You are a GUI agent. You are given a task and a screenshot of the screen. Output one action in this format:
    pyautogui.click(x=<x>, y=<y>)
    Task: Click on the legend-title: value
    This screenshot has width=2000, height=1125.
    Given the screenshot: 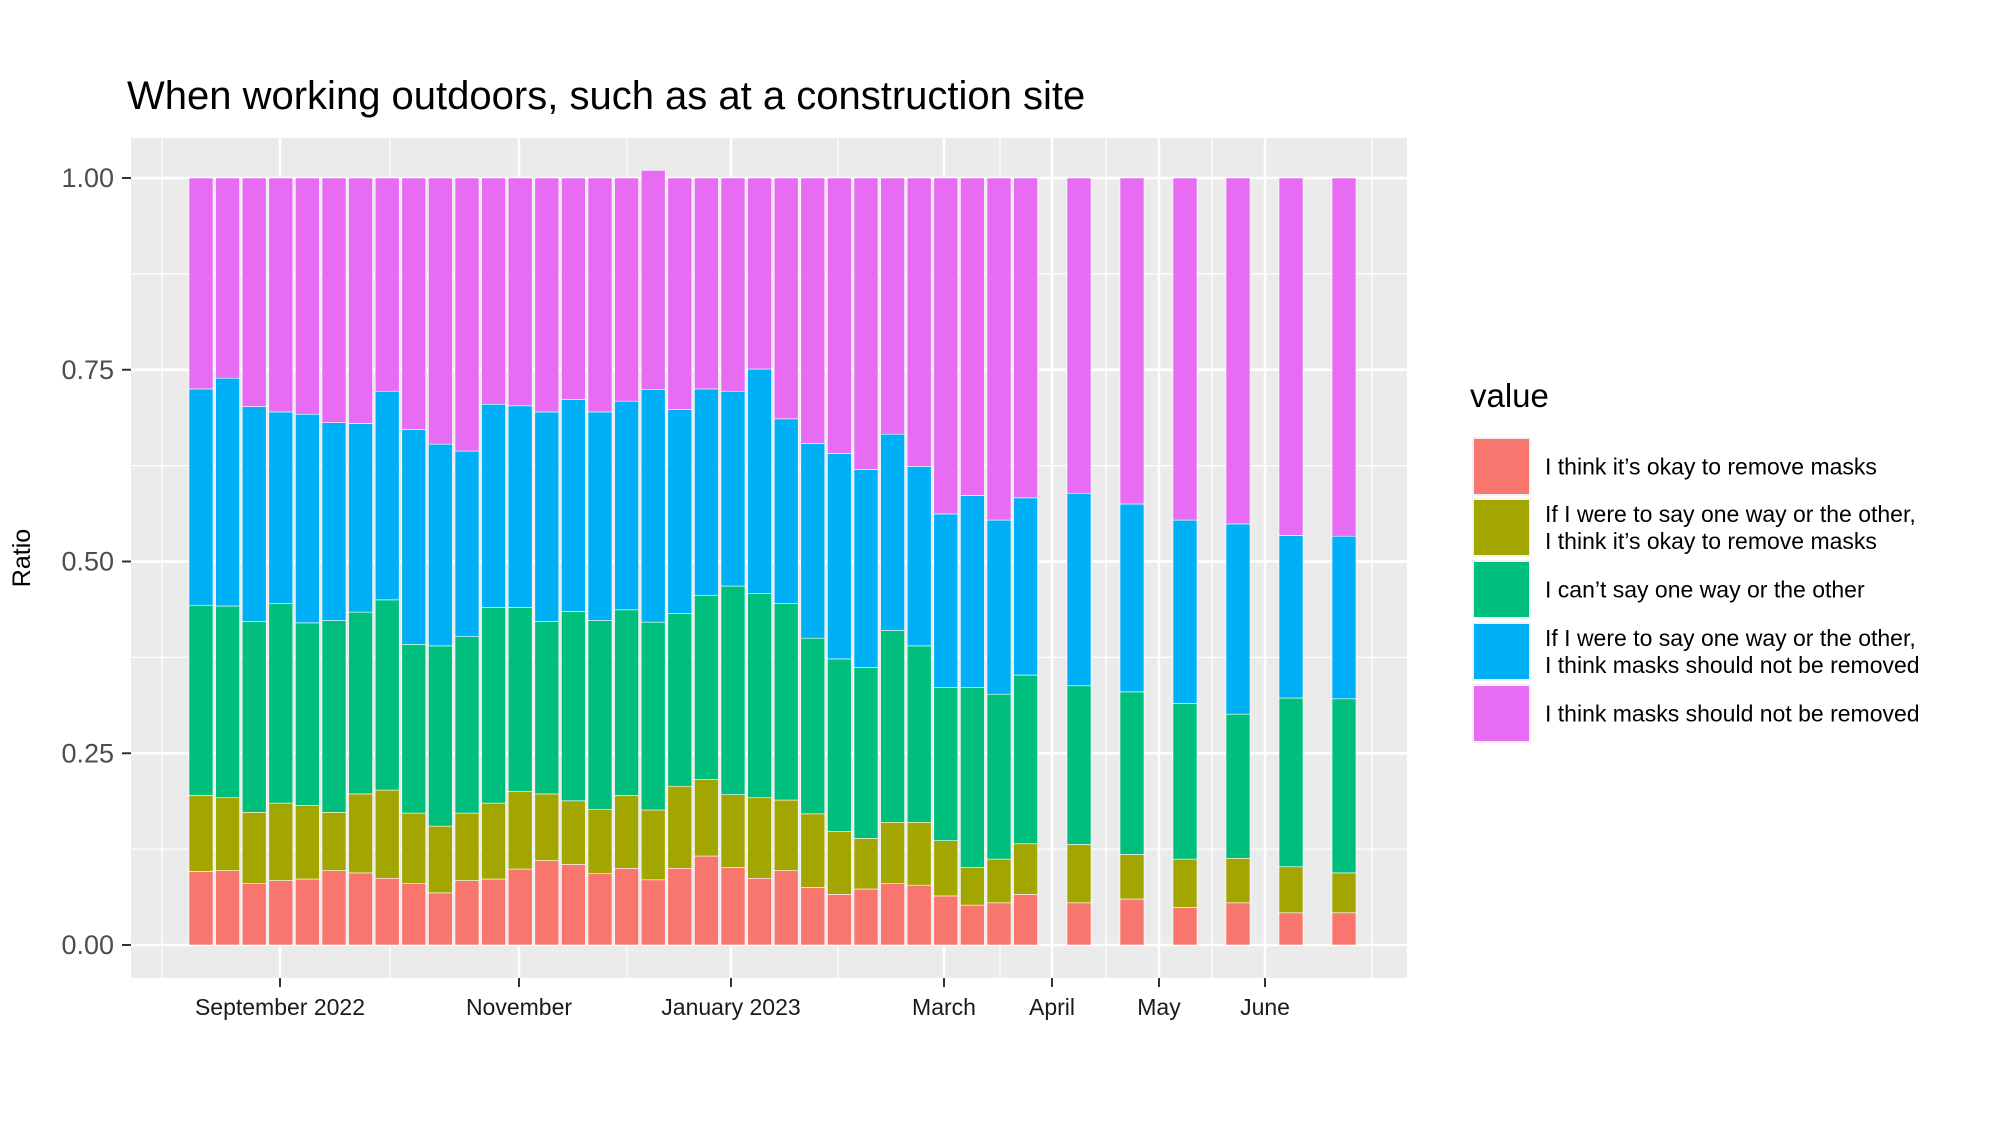 What is the action you would take?
    pyautogui.click(x=1509, y=395)
    